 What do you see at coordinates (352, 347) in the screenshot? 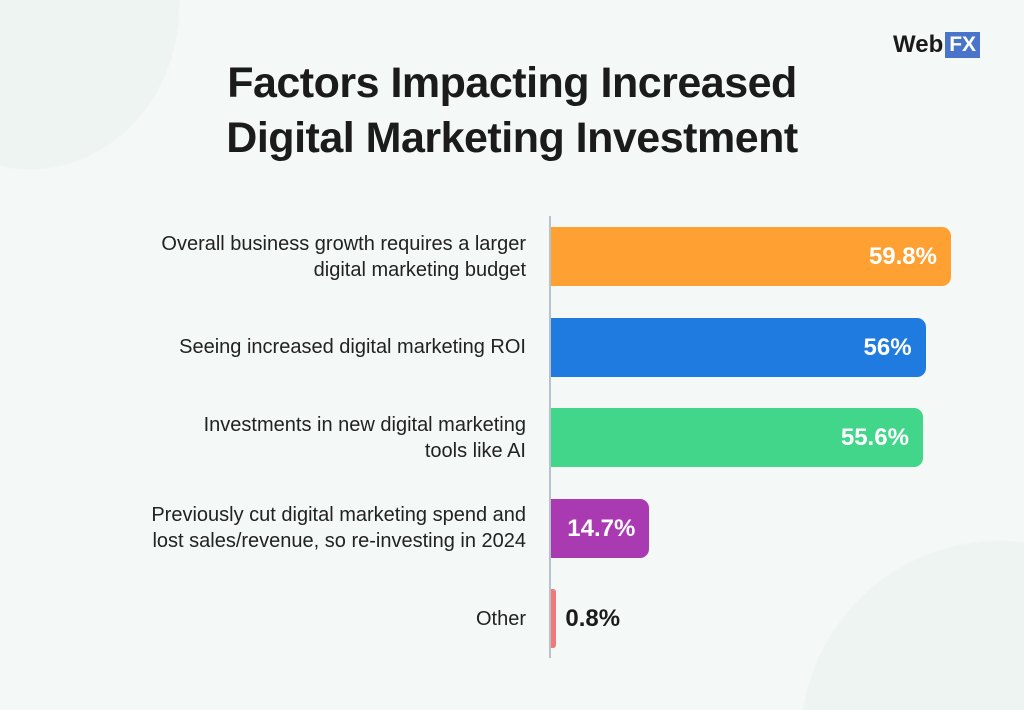
I see `category-label: Seeing increased digital marketing ROI` at bounding box center [352, 347].